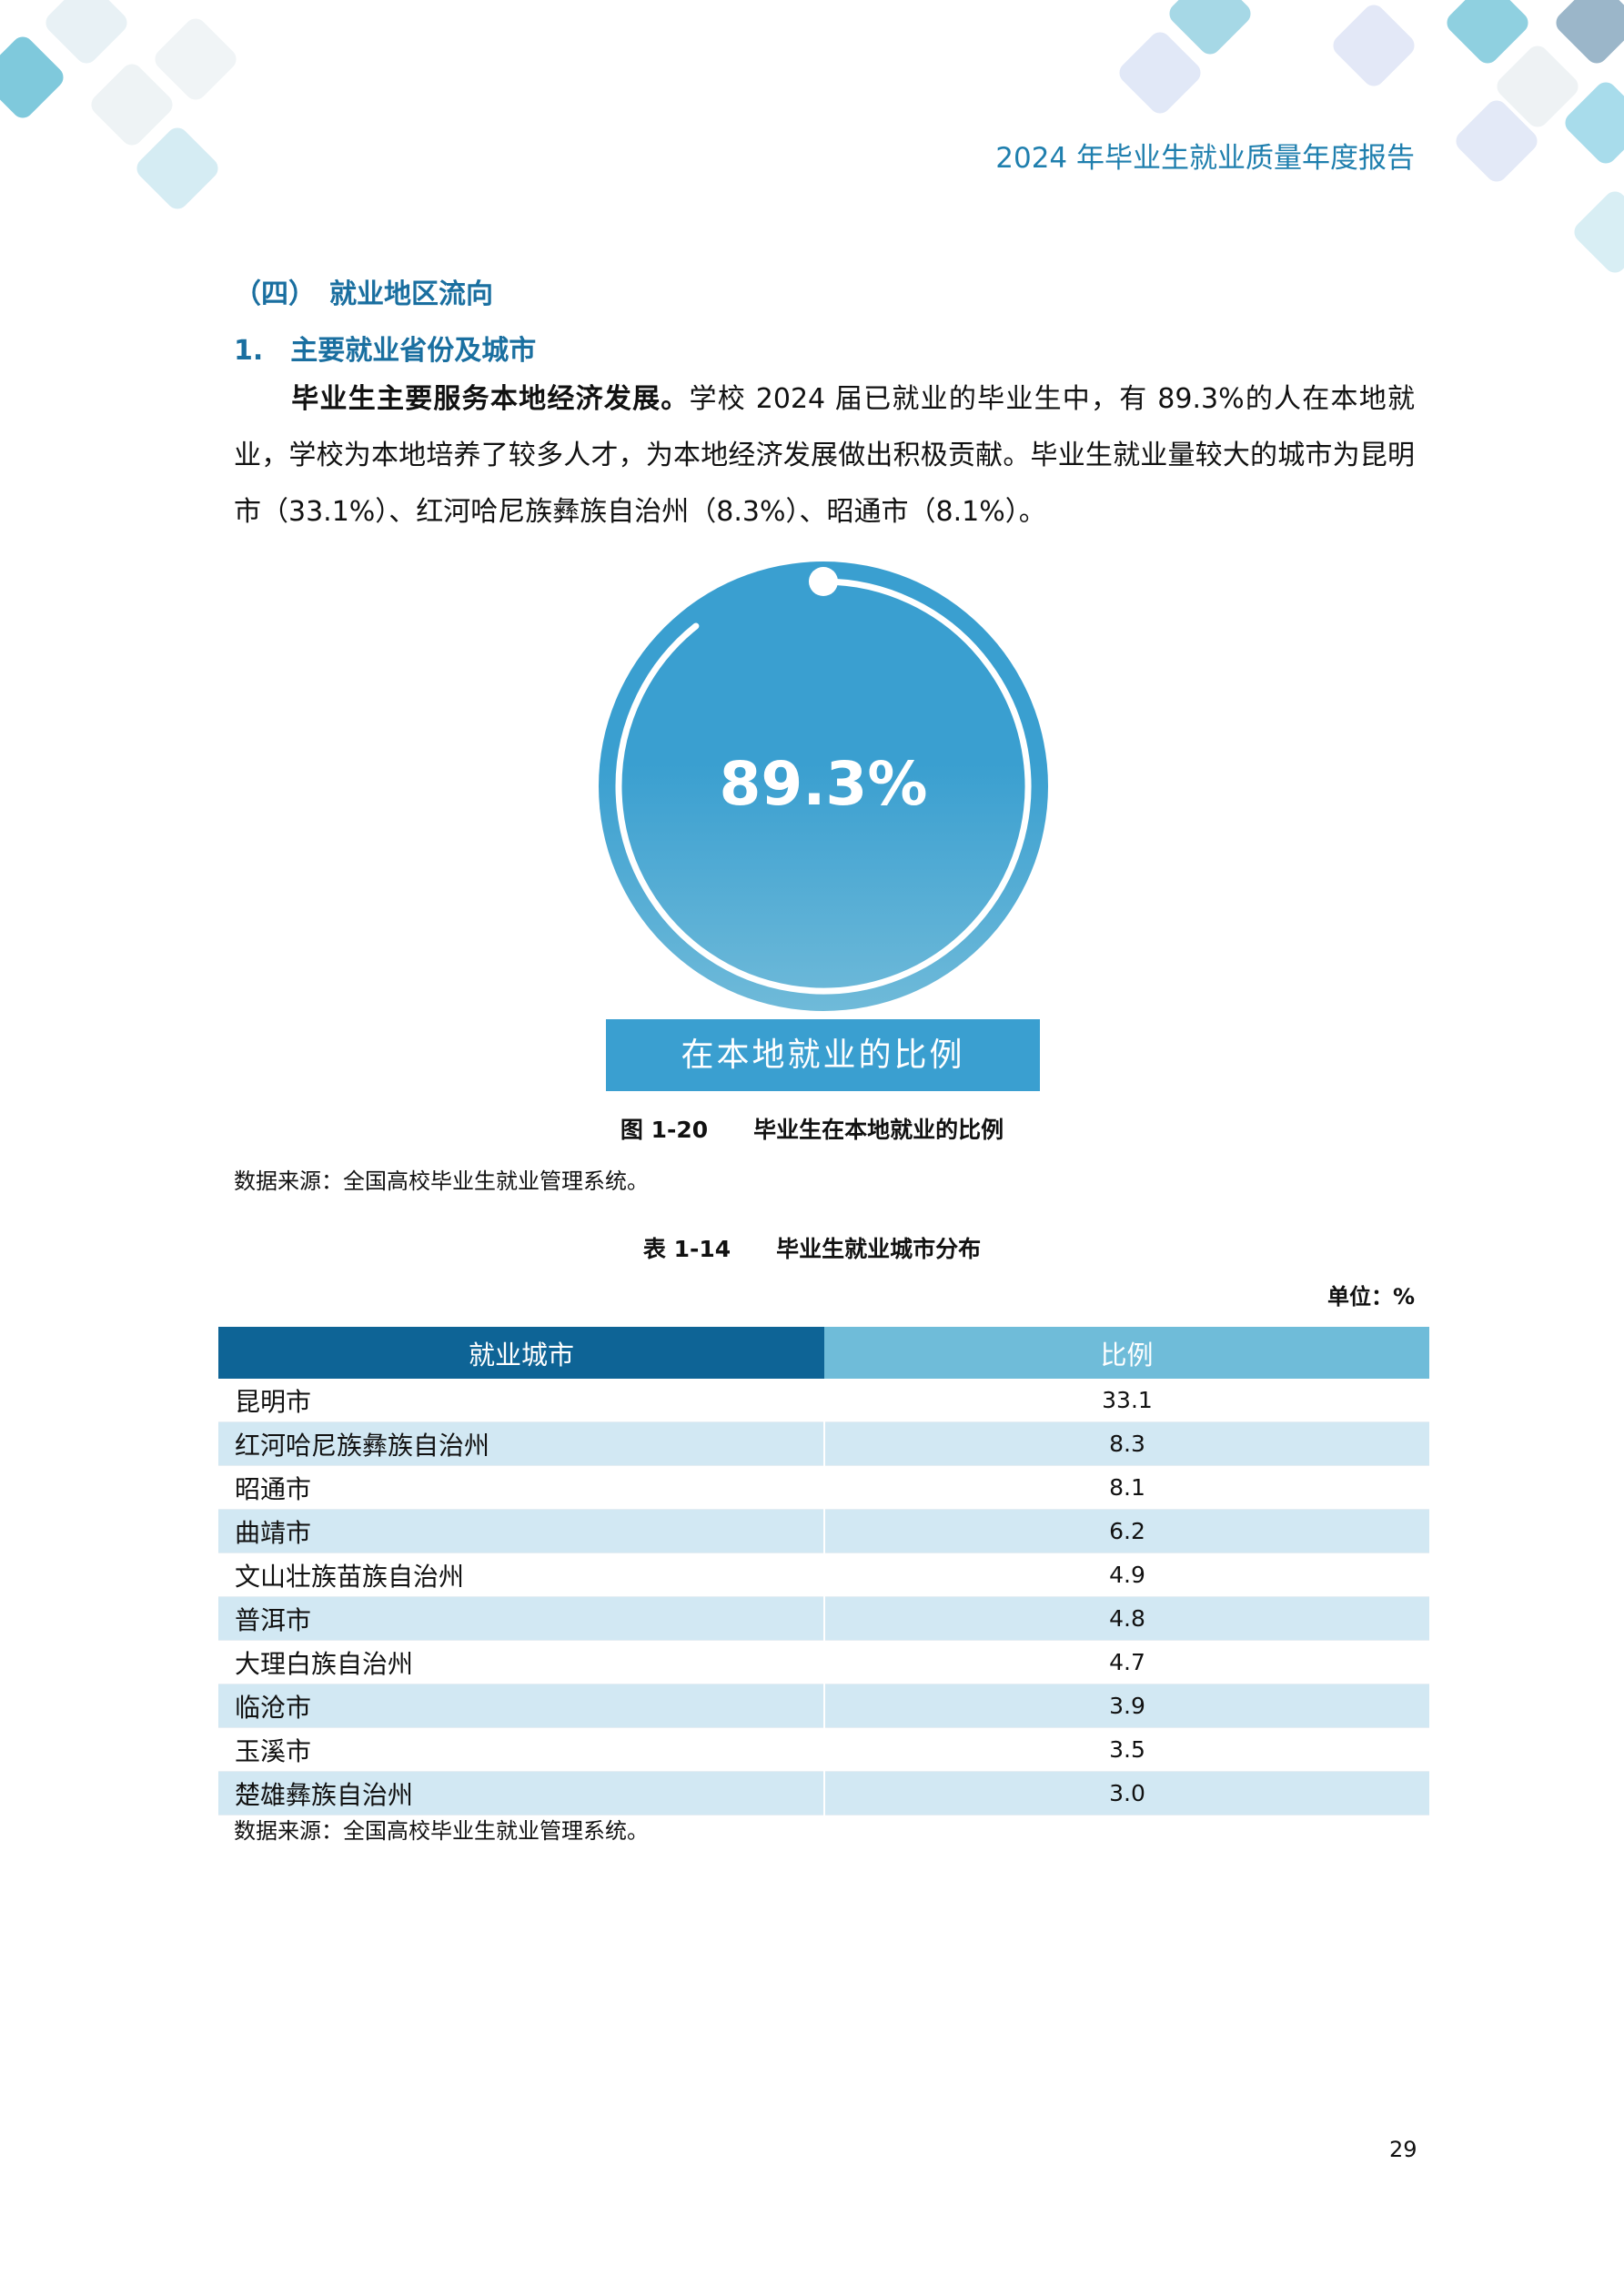 The image size is (1624, 2296). Describe the element at coordinates (1126, 1619) in the screenshot. I see `ratio-cell: 4.8` at that location.